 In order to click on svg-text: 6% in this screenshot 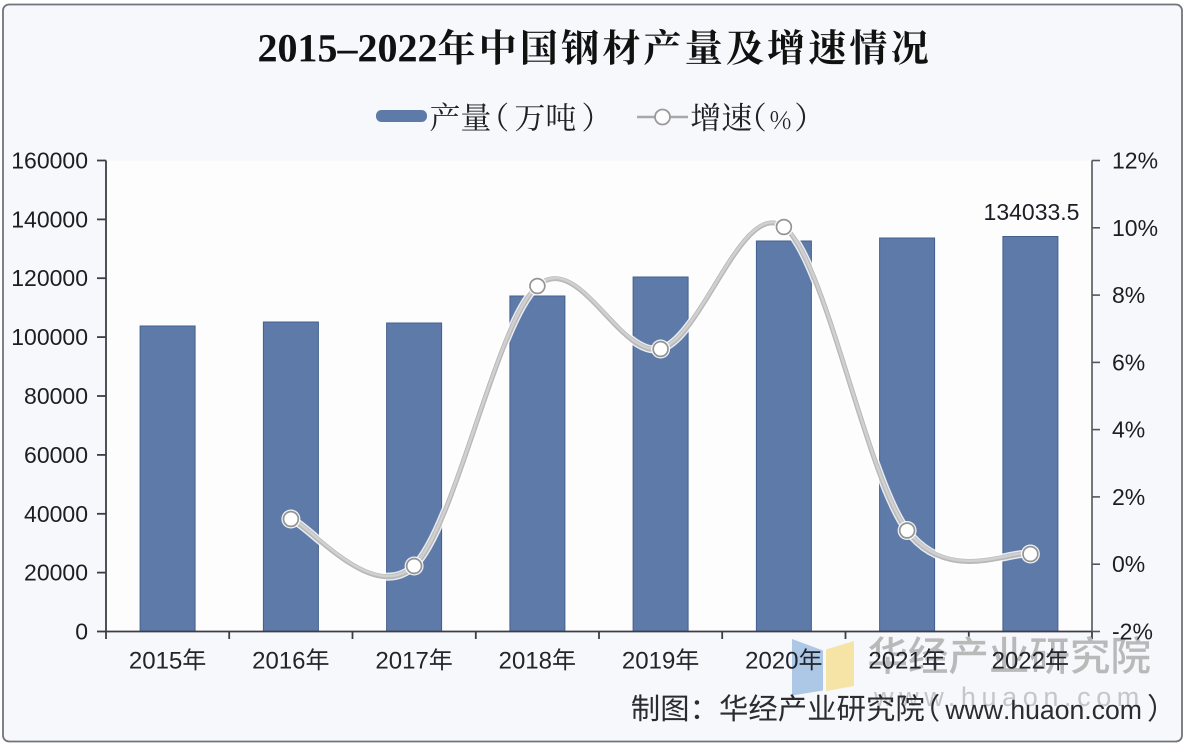, I will do `click(1128, 362)`.